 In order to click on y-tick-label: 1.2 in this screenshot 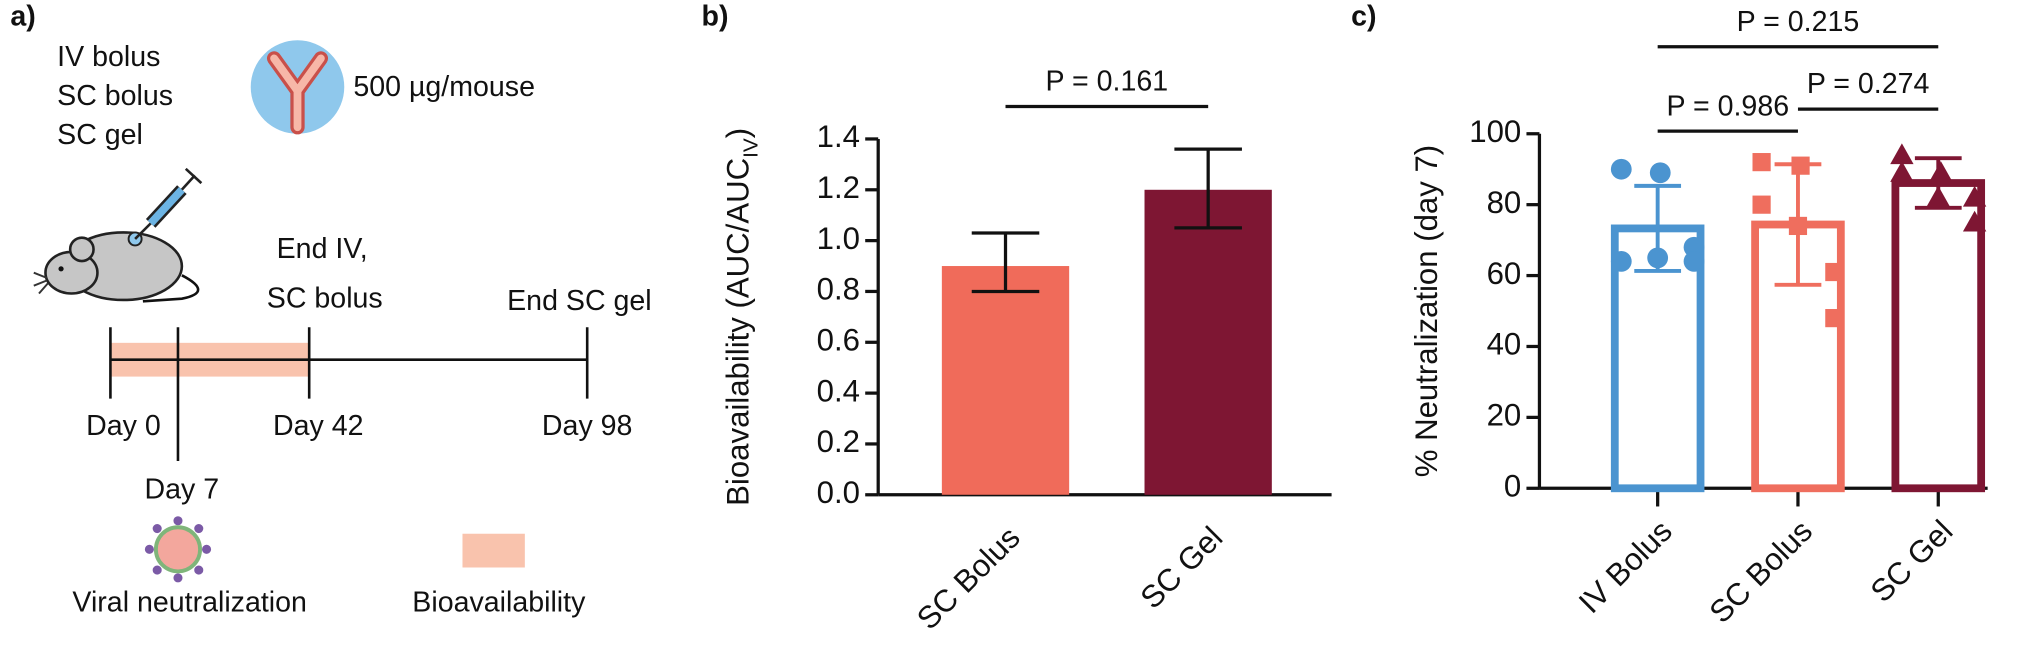, I will do `click(838, 187)`.